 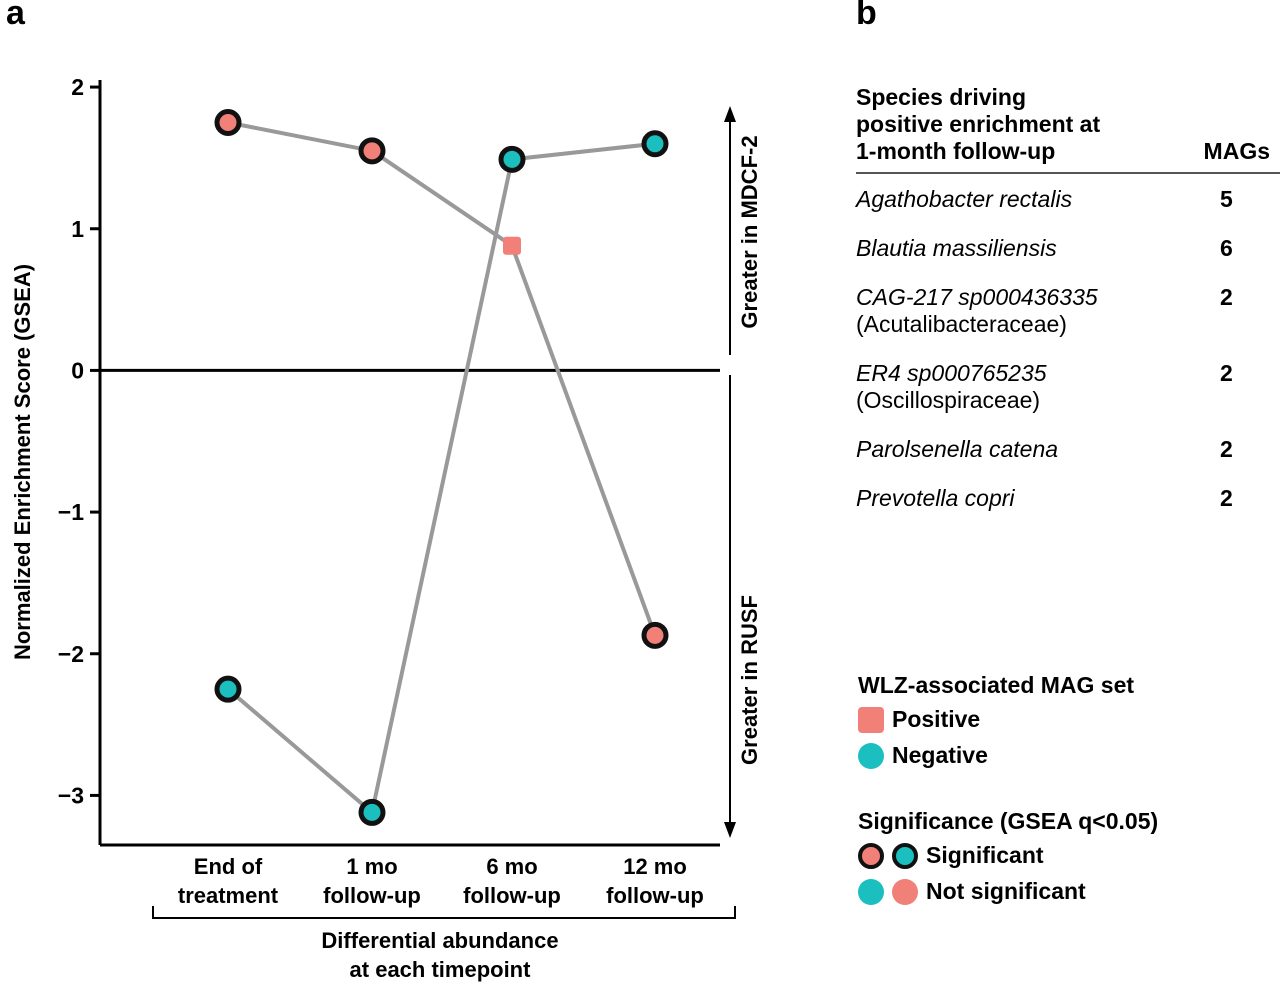 I want to click on legend-negative: Negative, so click(x=923, y=755).